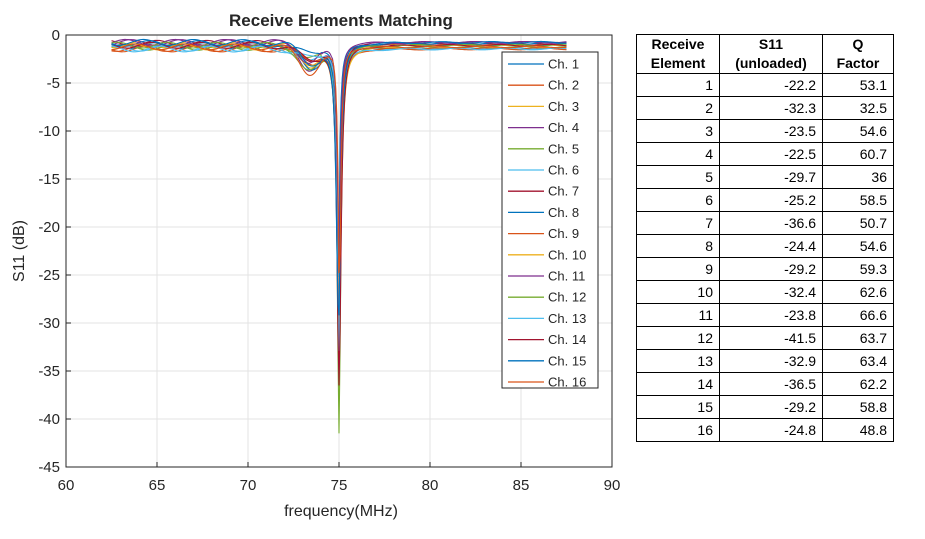  I want to click on x-tick-label: 65, so click(157, 485).